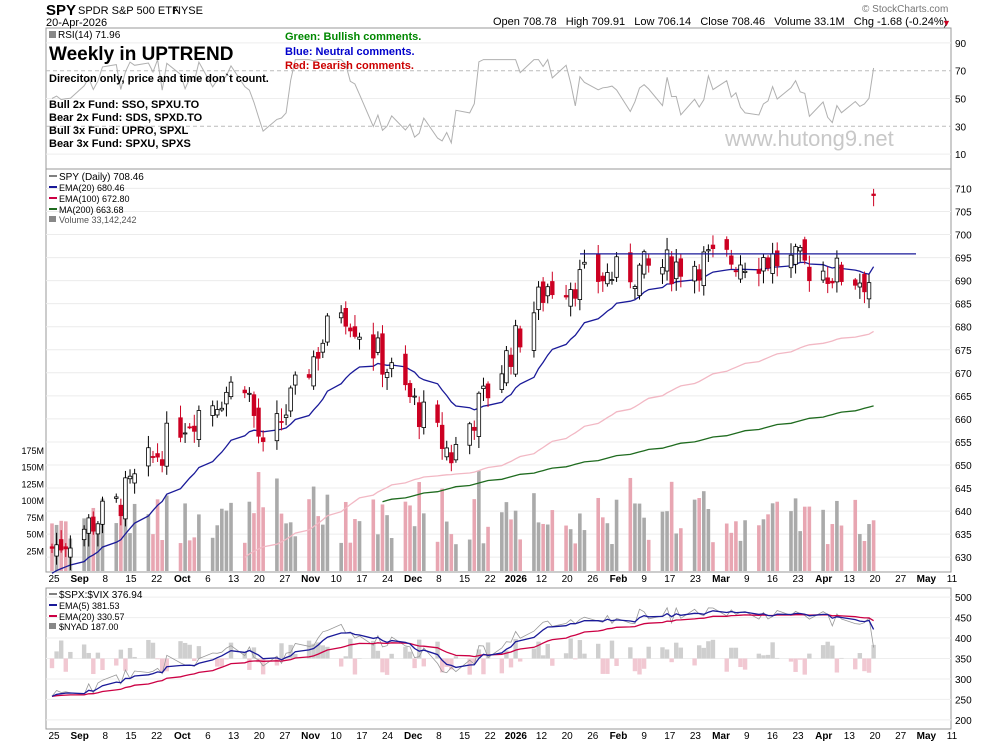  I want to click on x-tick-label: 12, so click(542, 736).